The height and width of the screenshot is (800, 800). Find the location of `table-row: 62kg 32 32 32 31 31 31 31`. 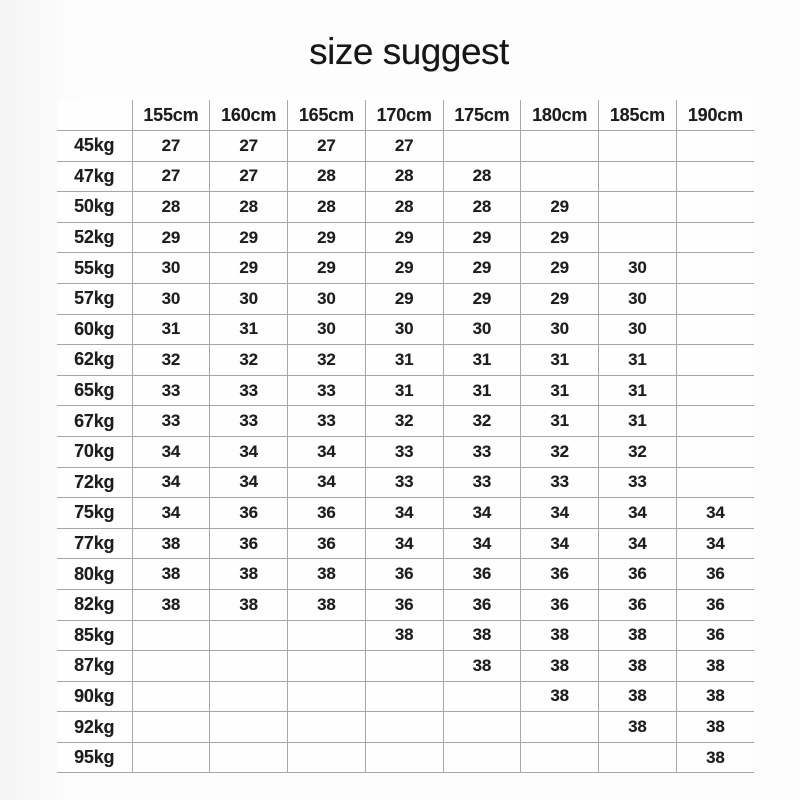

table-row: 62kg 32 32 32 31 31 31 31 is located at coordinates (405, 360).